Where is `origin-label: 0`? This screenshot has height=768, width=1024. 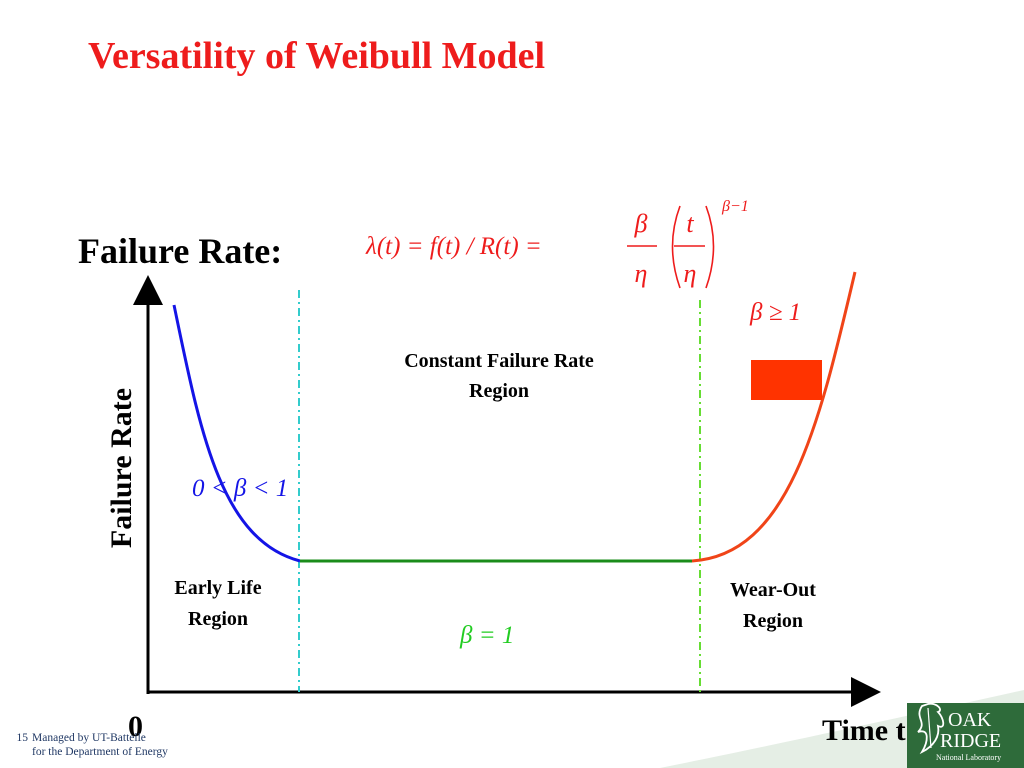
origin-label: 0 is located at coordinates (135, 726).